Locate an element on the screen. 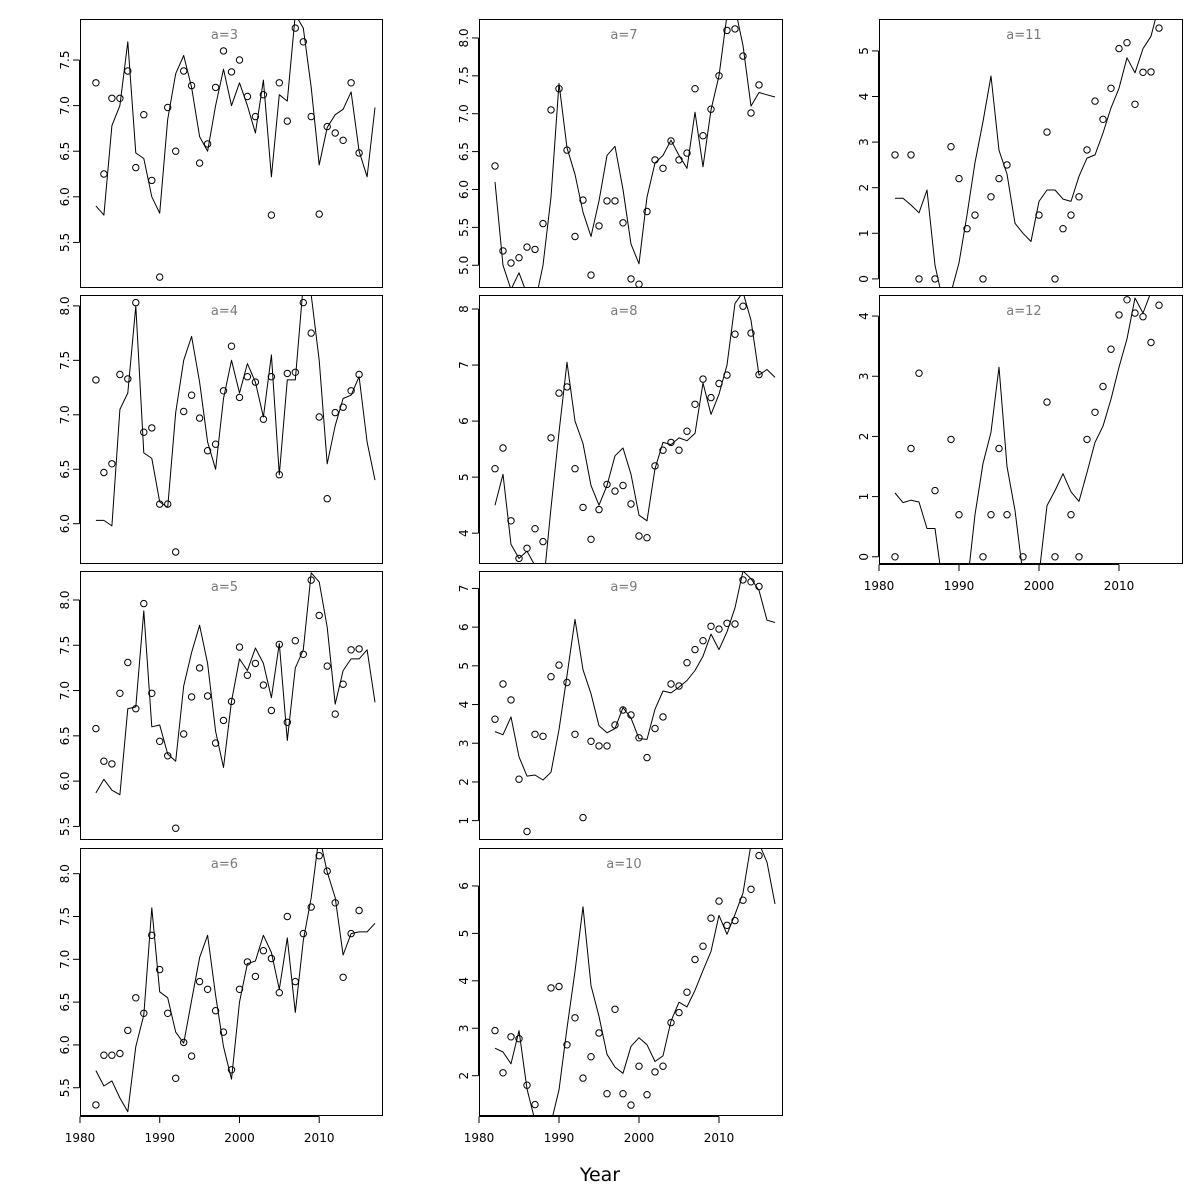  y-tick-label: 5 is located at coordinates (464, 934).